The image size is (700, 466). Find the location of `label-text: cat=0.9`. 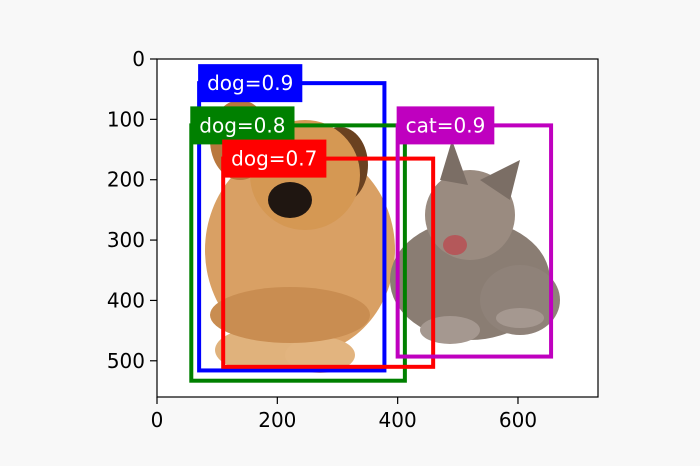

label-text: cat=0.9 is located at coordinates (446, 125).